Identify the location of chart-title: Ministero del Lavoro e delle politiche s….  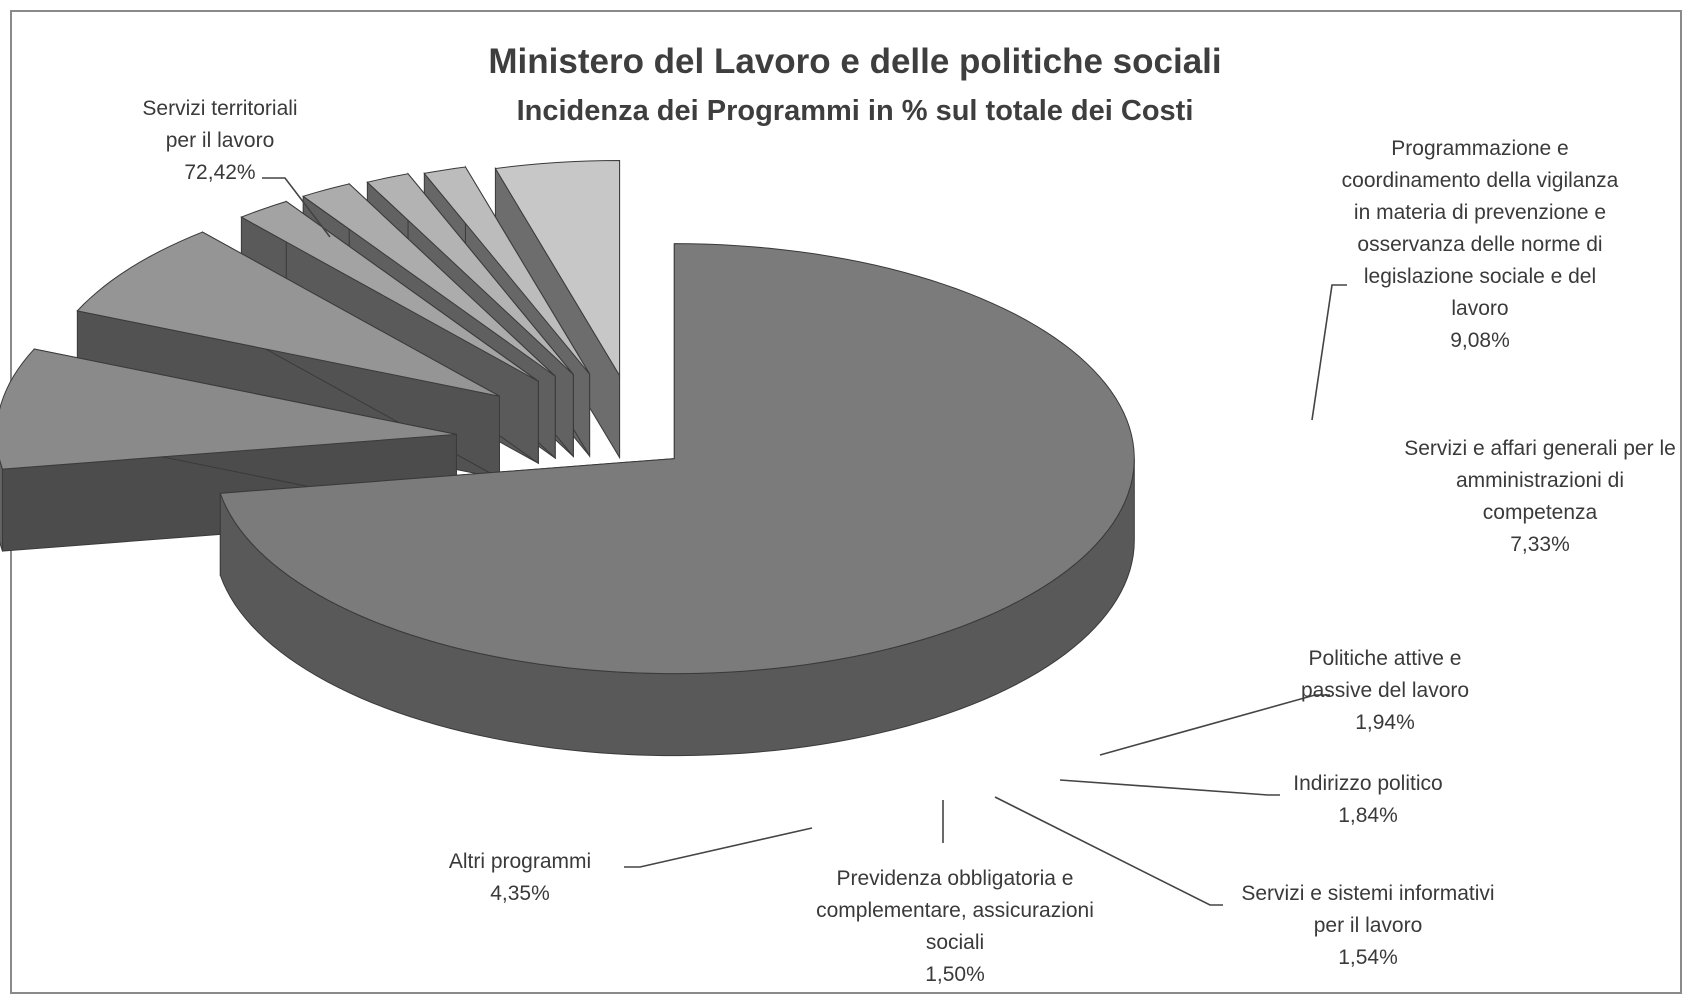
(854, 61).